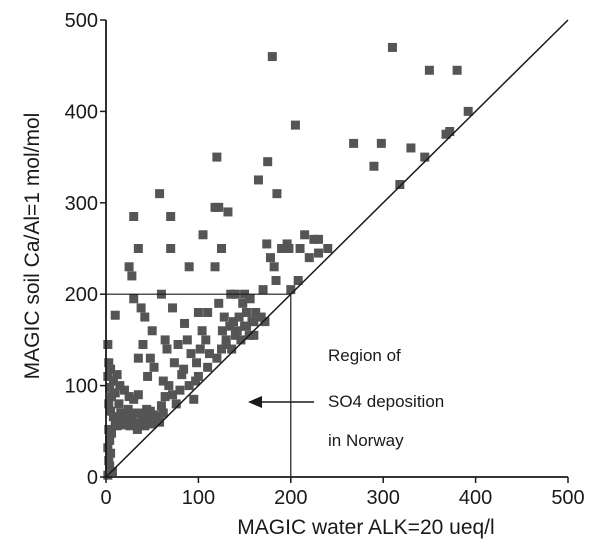  What do you see at coordinates (81, 387) in the screenshot?
I see `y-tick-label: 100` at bounding box center [81, 387].